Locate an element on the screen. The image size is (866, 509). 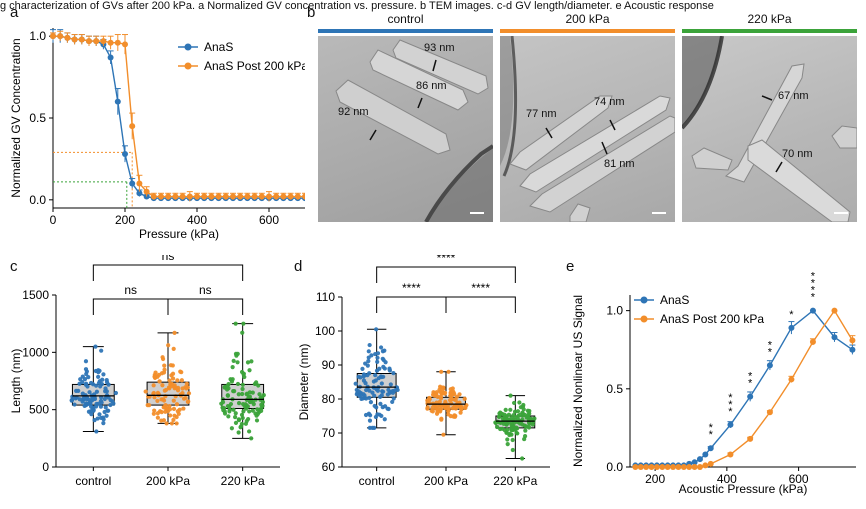
y-tick-label: 100 is located at coordinates (325, 331).